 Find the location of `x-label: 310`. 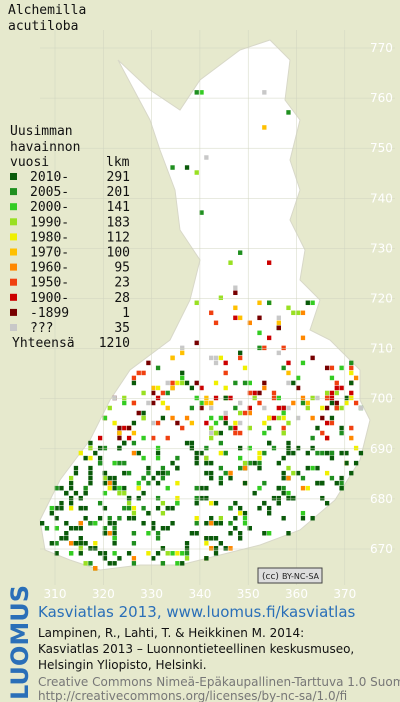

x-label: 310 is located at coordinates (55, 594).